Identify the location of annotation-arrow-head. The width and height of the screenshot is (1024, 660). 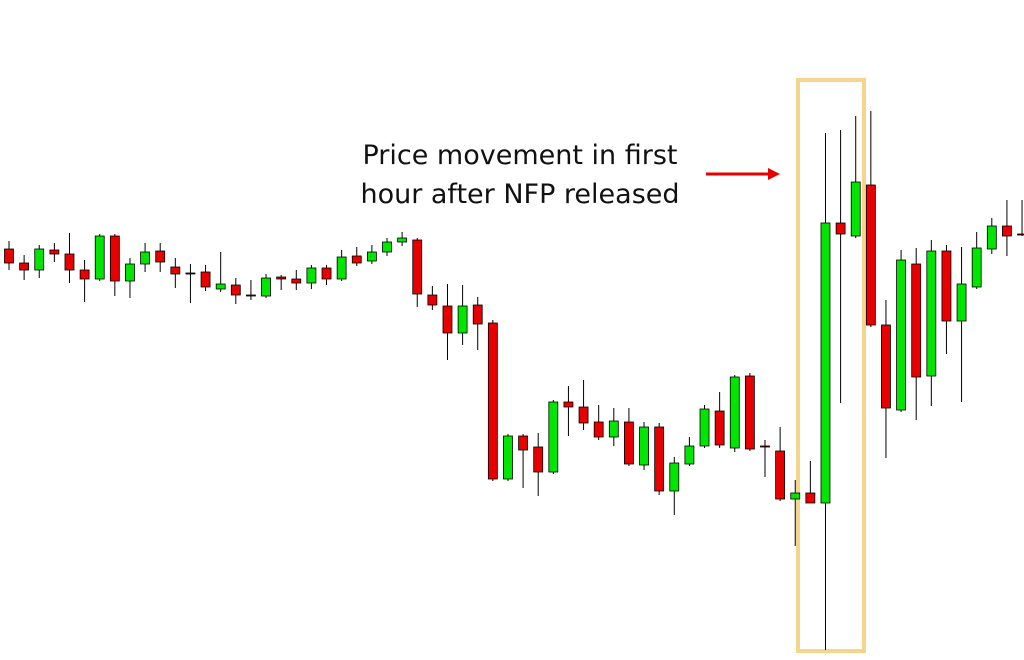
(774, 174).